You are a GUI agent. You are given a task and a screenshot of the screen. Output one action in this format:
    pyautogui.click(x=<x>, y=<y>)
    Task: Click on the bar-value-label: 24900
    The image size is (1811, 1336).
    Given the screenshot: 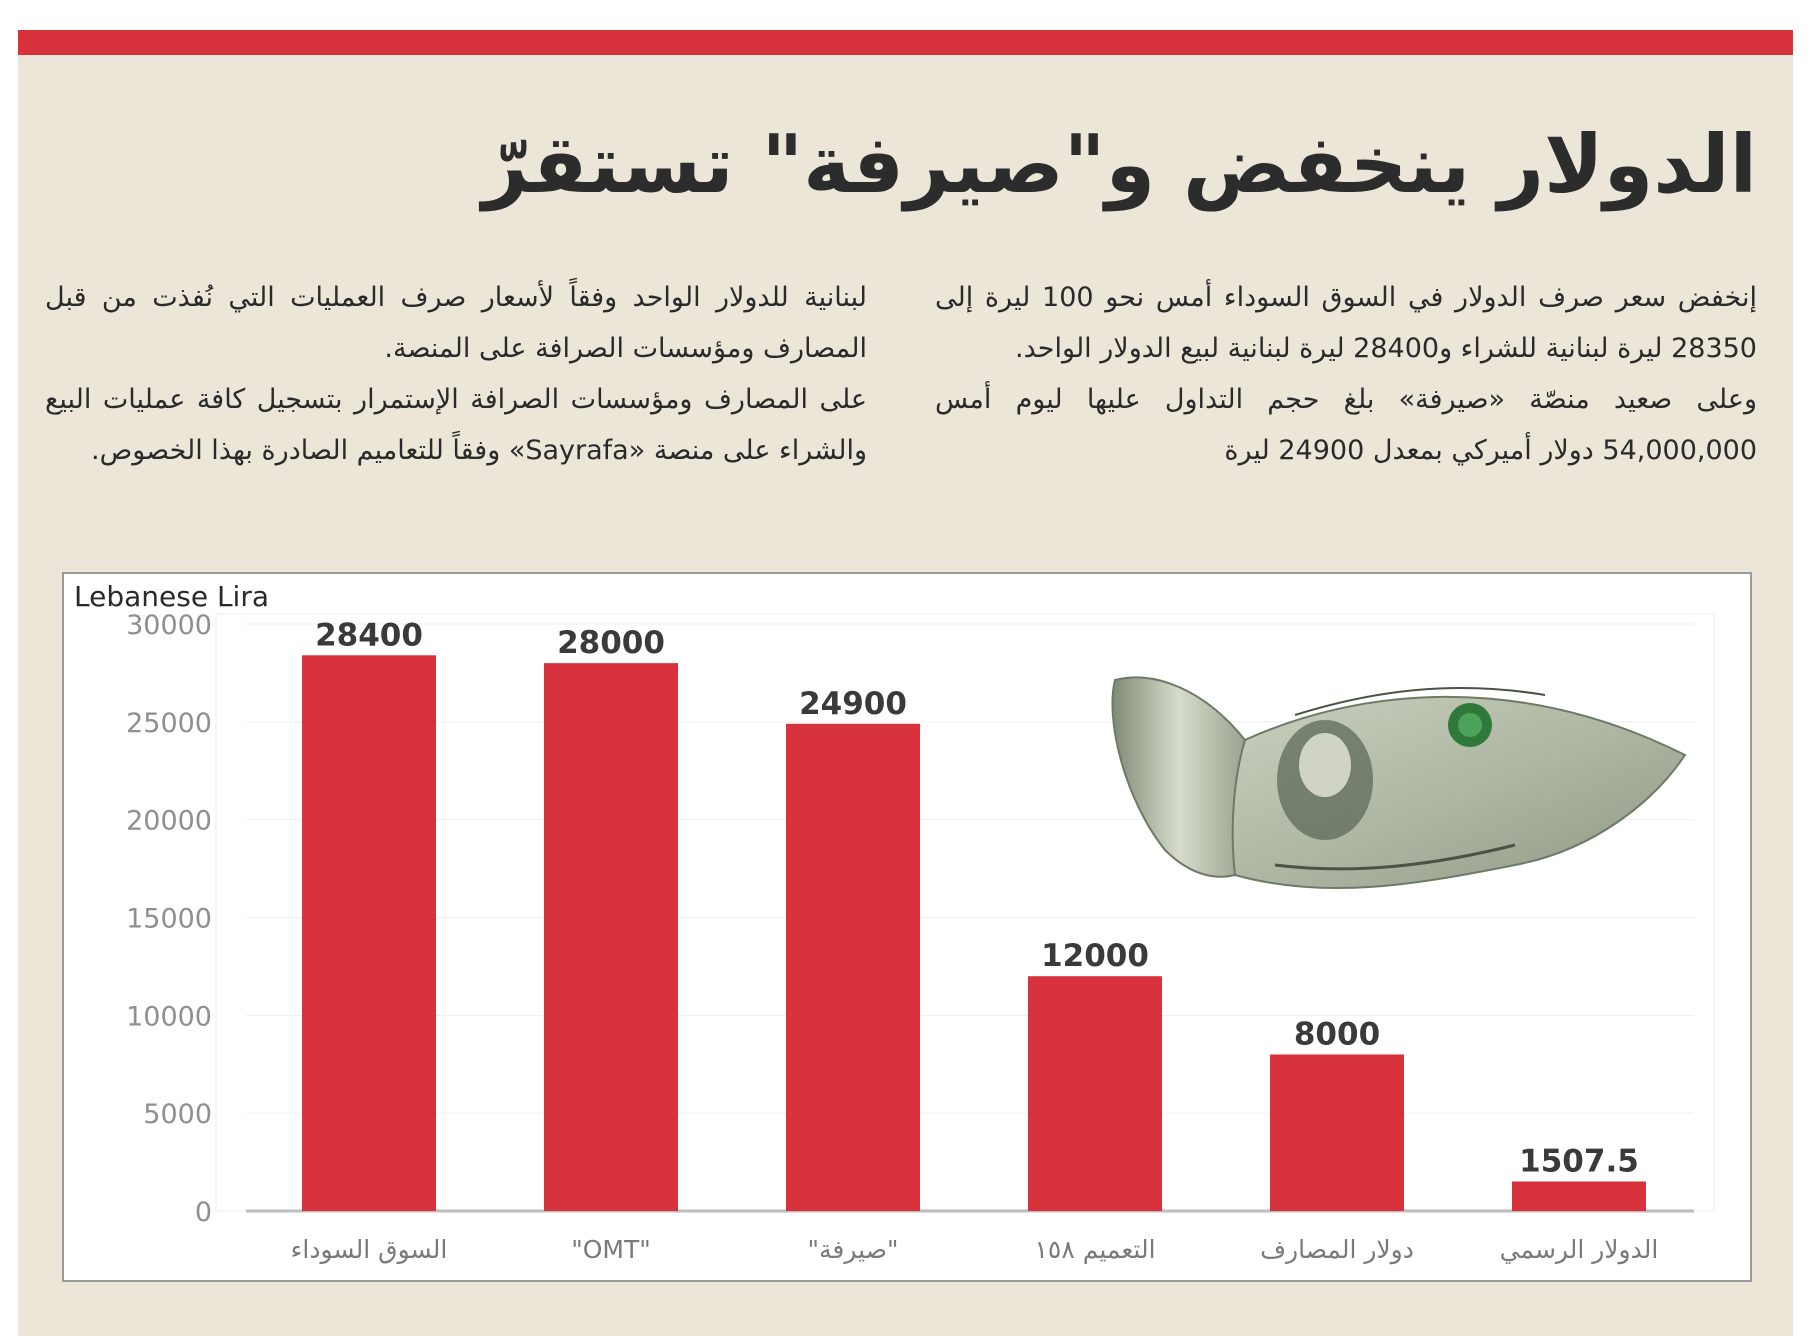 What is the action you would take?
    pyautogui.click(x=853, y=704)
    